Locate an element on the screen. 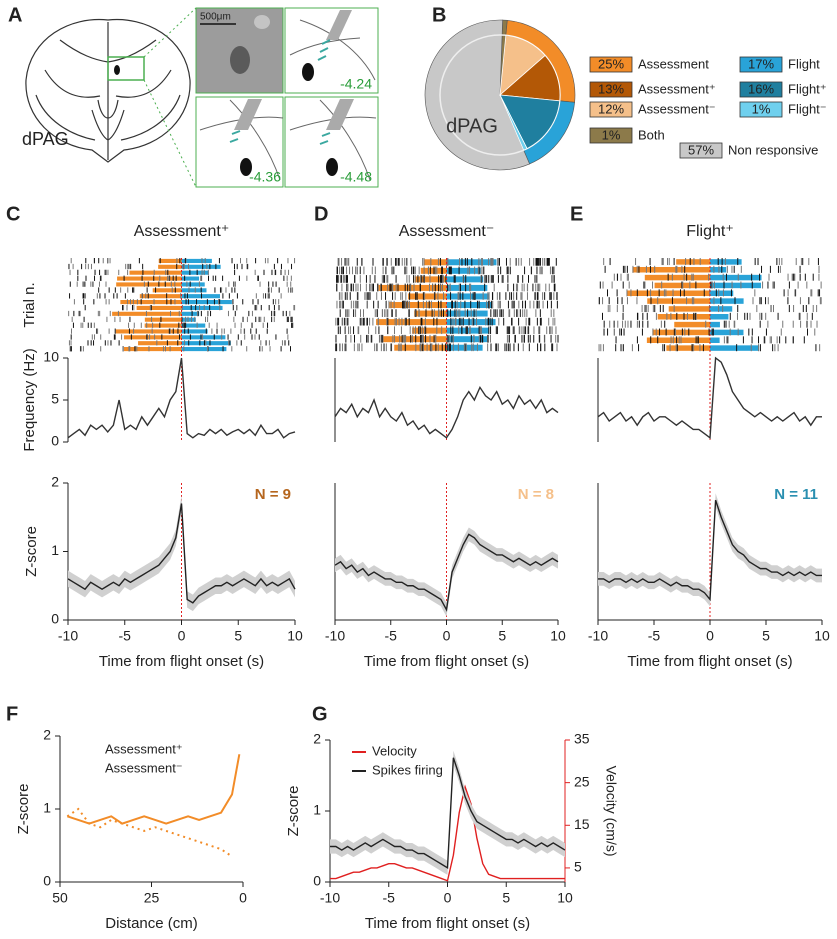 The image size is (837, 939). chart-title: Flight⁺ is located at coordinates (710, 231).